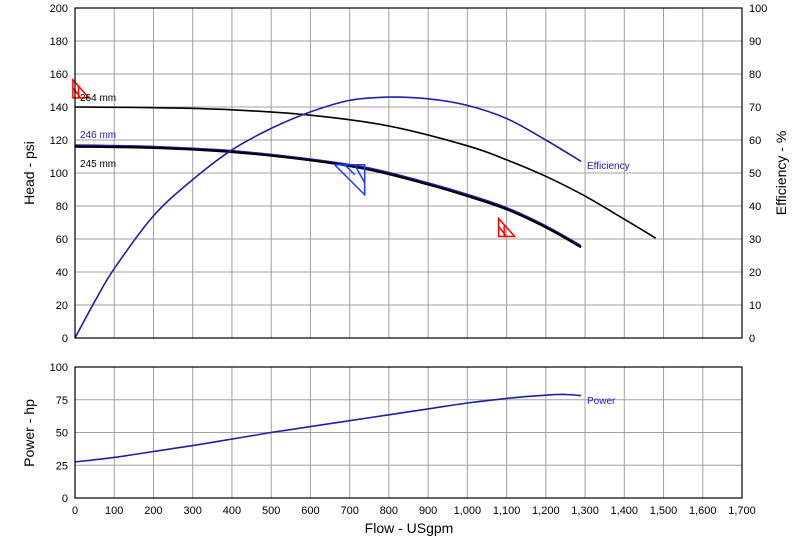 This screenshot has height=542, width=810. I want to click on y2-tick-label: 30, so click(755, 240).